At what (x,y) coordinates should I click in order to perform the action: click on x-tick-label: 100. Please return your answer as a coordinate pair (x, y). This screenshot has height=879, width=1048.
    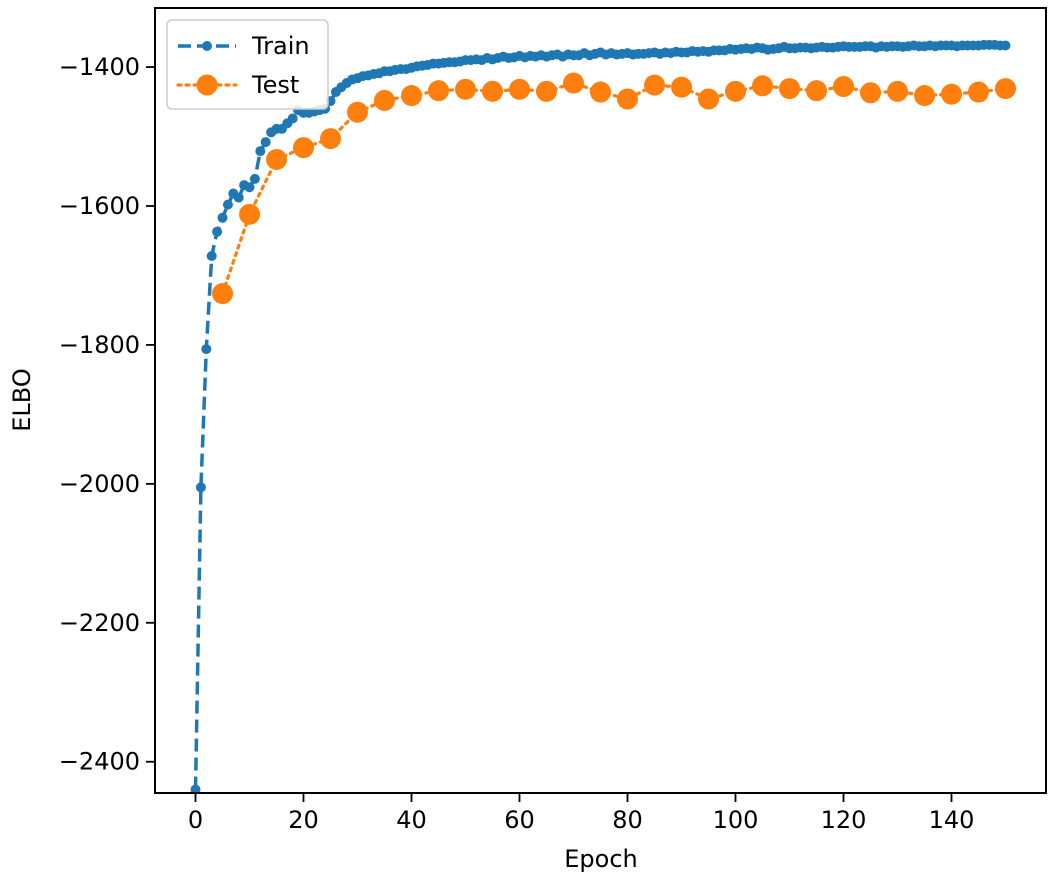
    Looking at the image, I should click on (736, 820).